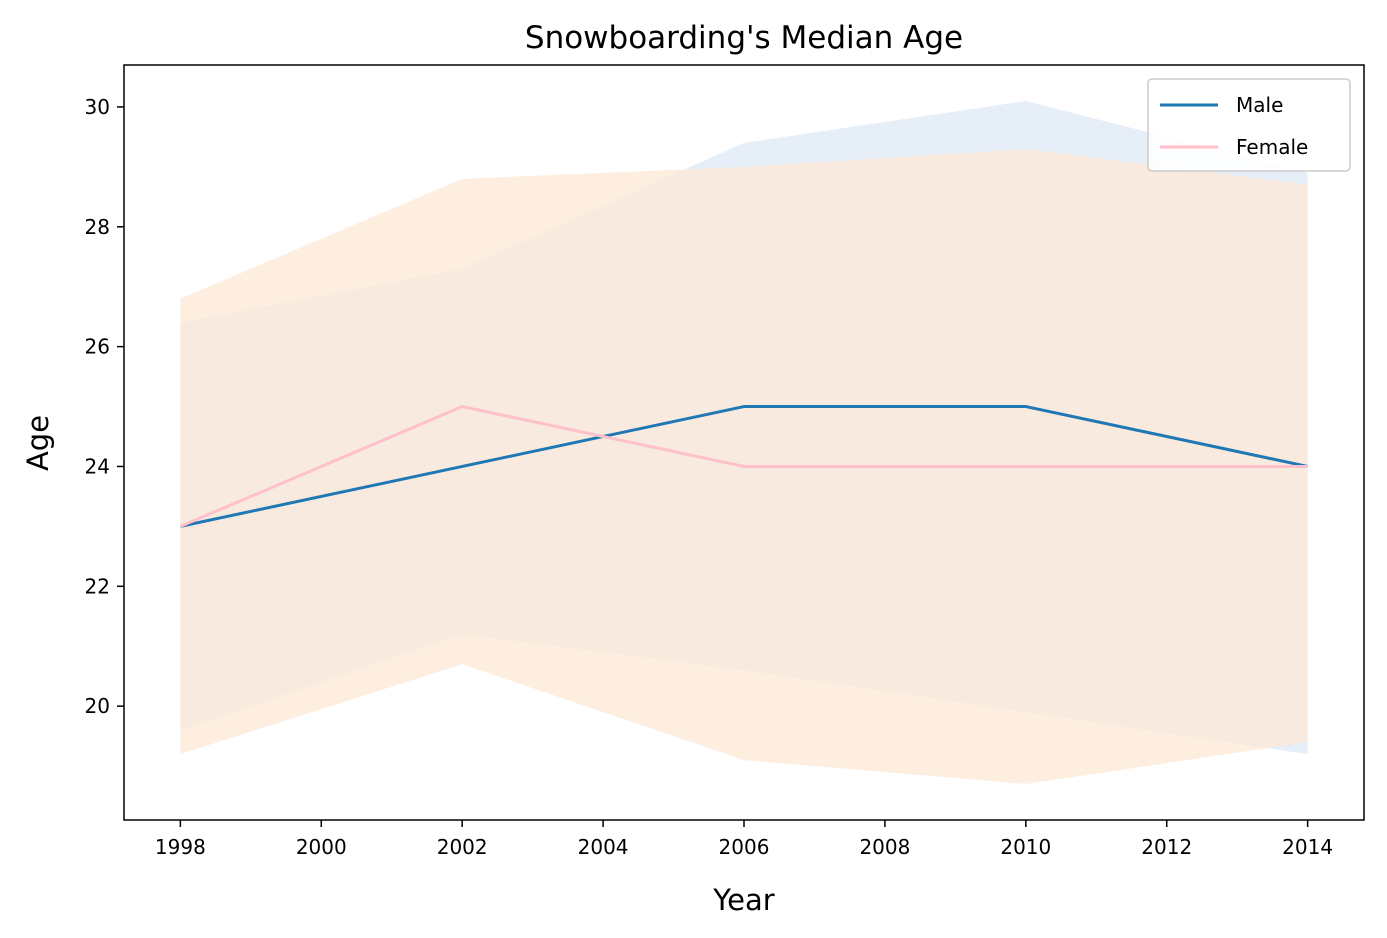 The width and height of the screenshot is (1387, 938). What do you see at coordinates (97, 706) in the screenshot?
I see `y-tick-label-20: 20` at bounding box center [97, 706].